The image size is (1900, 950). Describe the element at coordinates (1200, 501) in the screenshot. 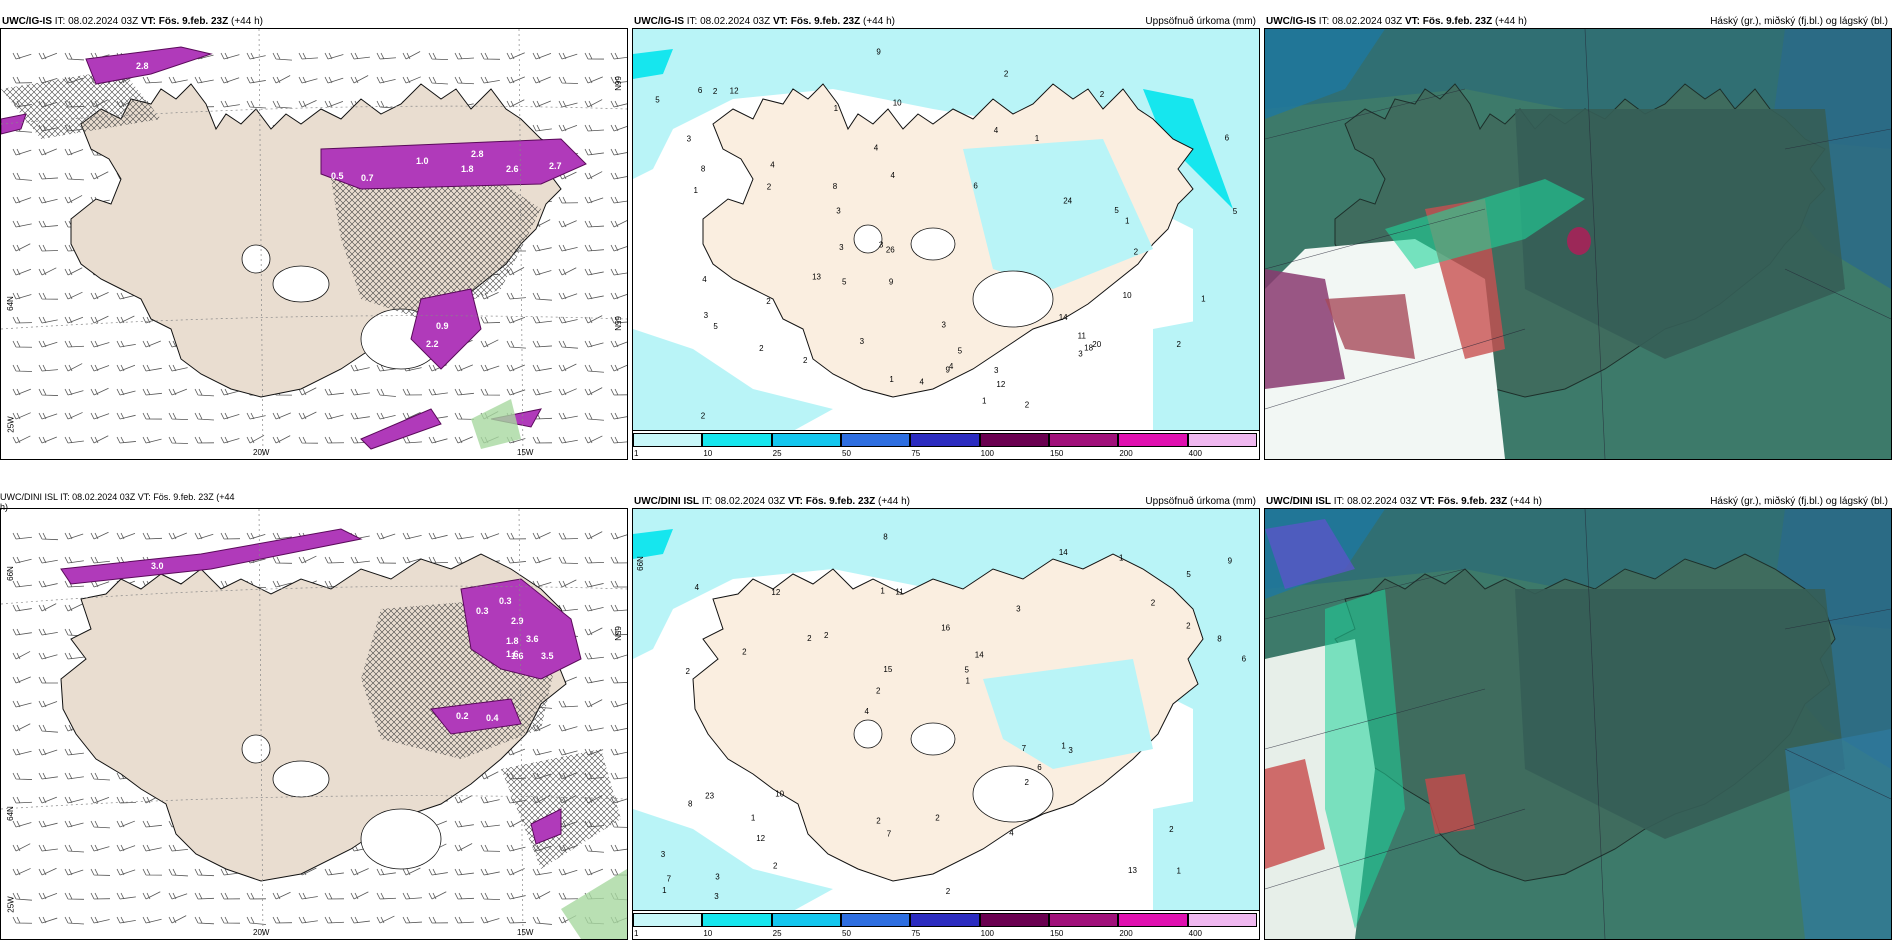

I see `panel-field-title: Uppsöfnuð úrkoma (mm)` at that location.